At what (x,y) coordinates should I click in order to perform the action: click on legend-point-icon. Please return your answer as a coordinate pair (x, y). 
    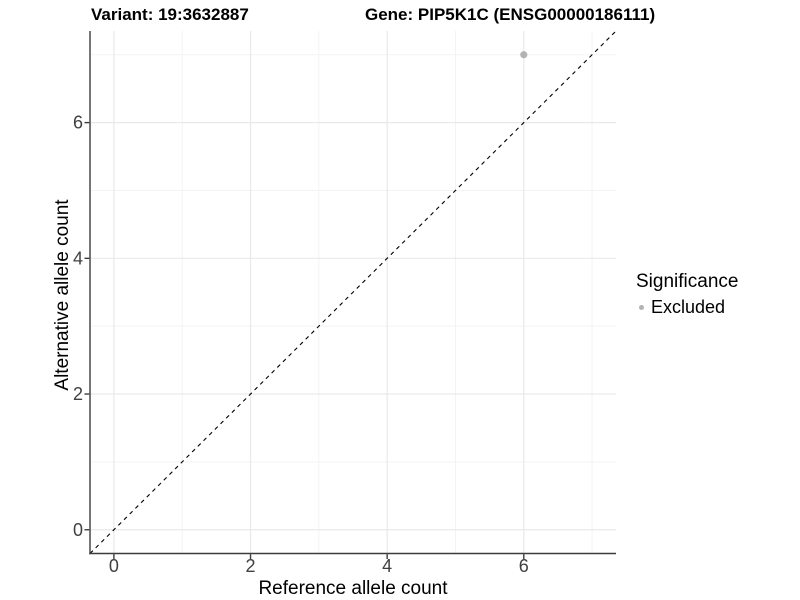
    Looking at the image, I should click on (641, 307).